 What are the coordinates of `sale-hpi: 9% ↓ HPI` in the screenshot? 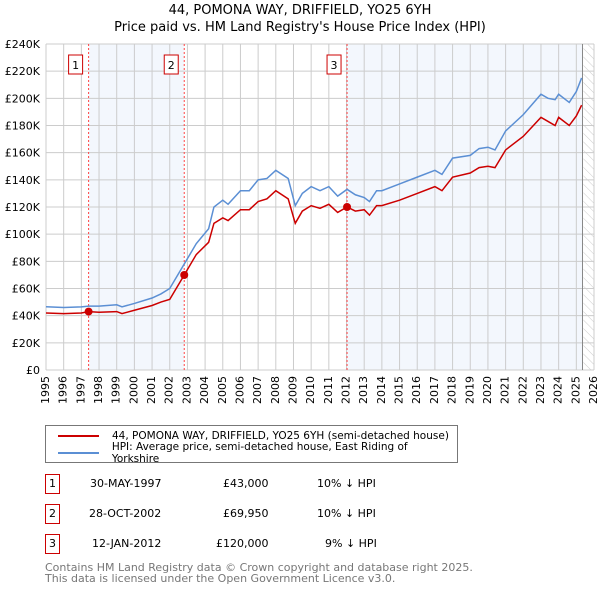 It's located at (351, 543).